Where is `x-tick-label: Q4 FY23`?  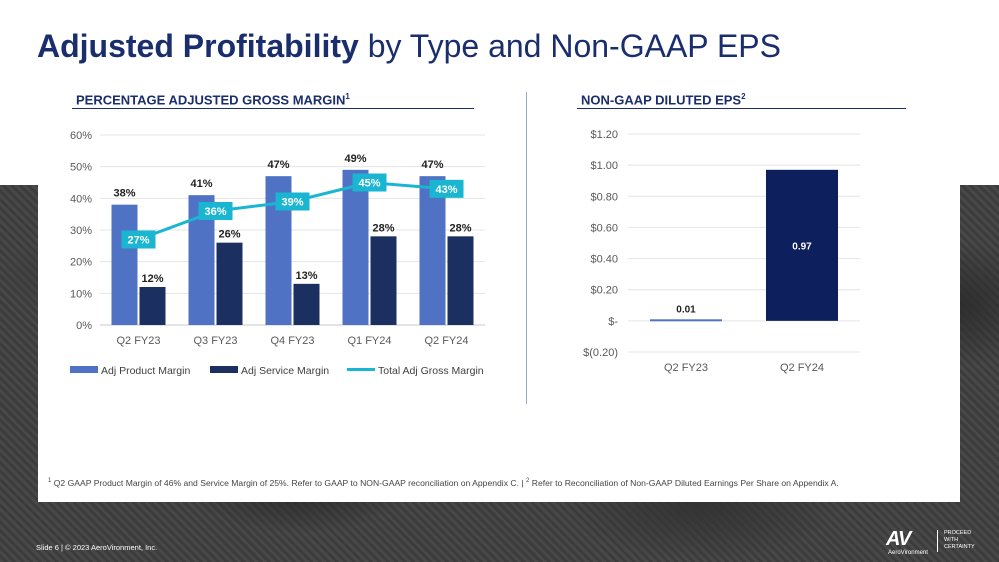 x-tick-label: Q4 FY23 is located at coordinates (292, 341).